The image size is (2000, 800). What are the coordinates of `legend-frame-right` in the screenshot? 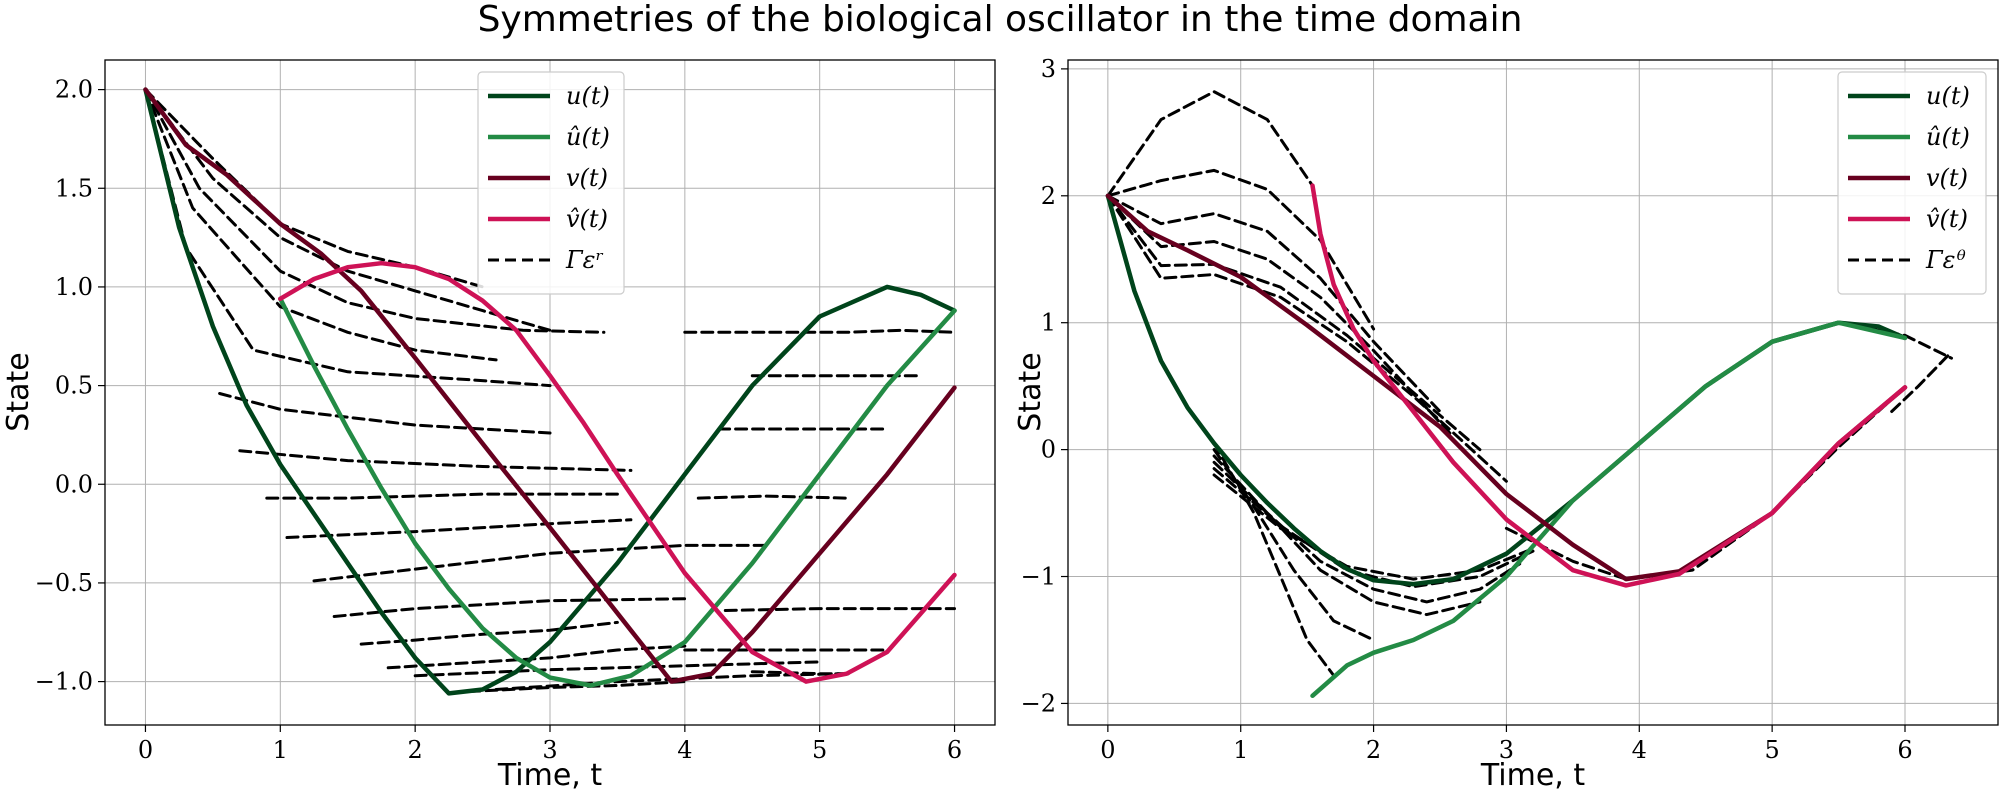 It's located at (1912, 183).